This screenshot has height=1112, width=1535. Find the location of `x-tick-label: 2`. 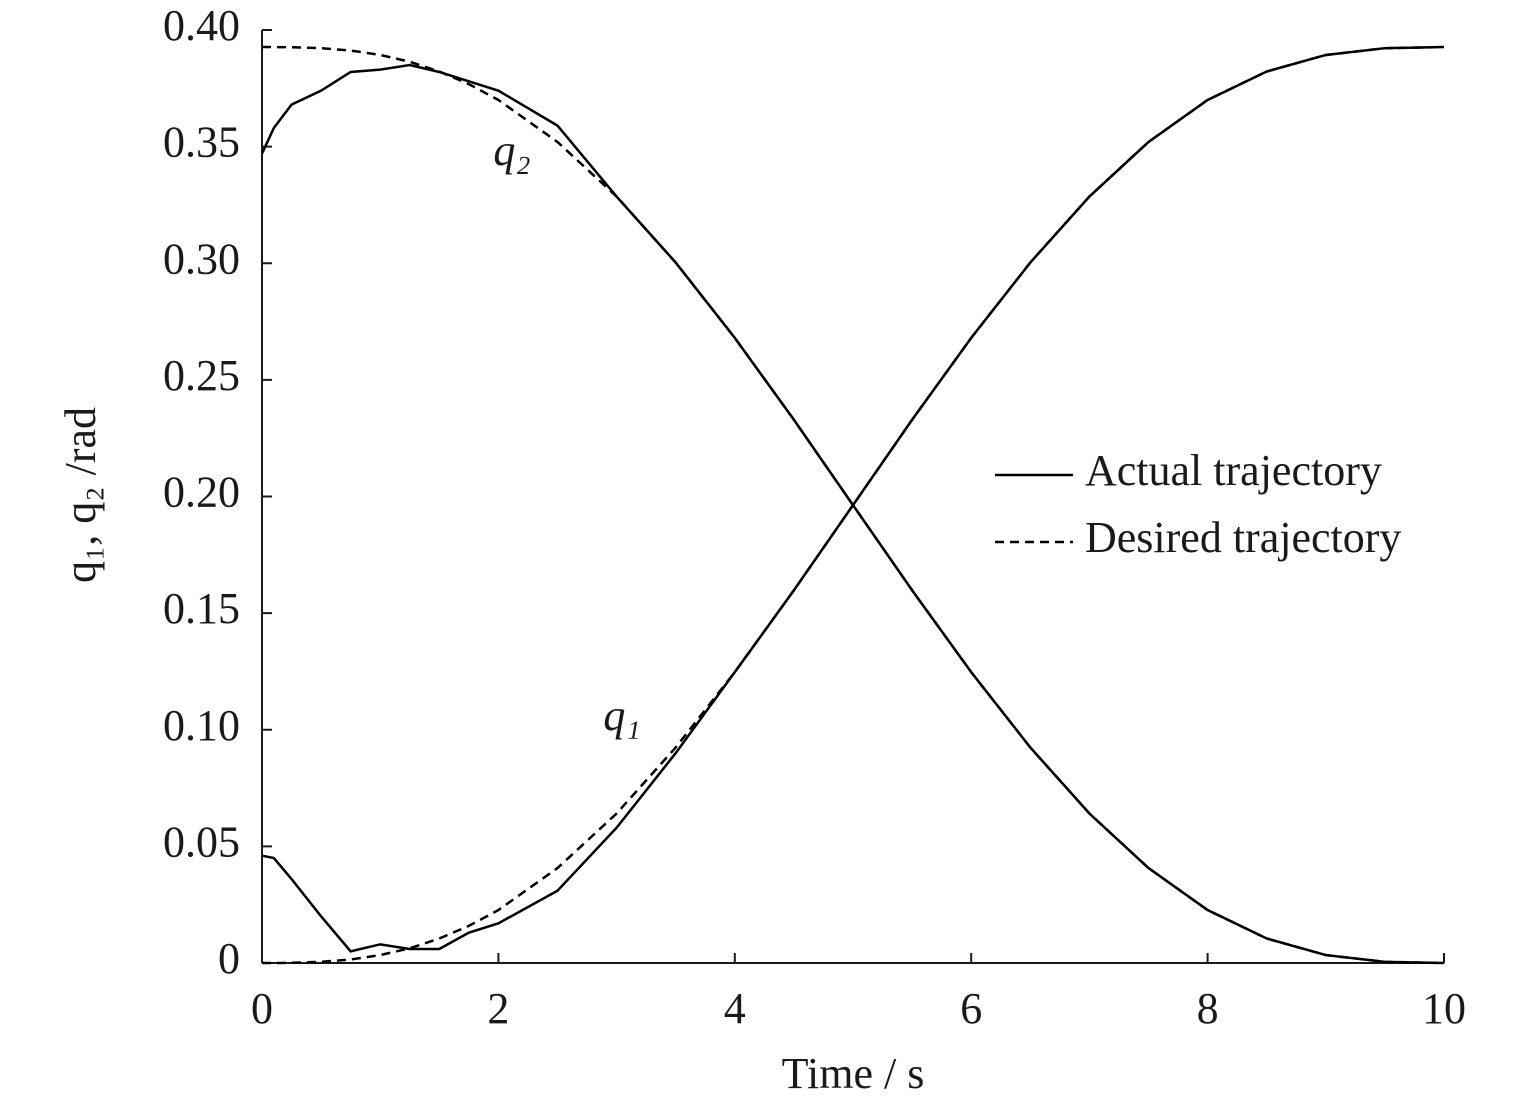

x-tick-label: 2 is located at coordinates (498, 1008).